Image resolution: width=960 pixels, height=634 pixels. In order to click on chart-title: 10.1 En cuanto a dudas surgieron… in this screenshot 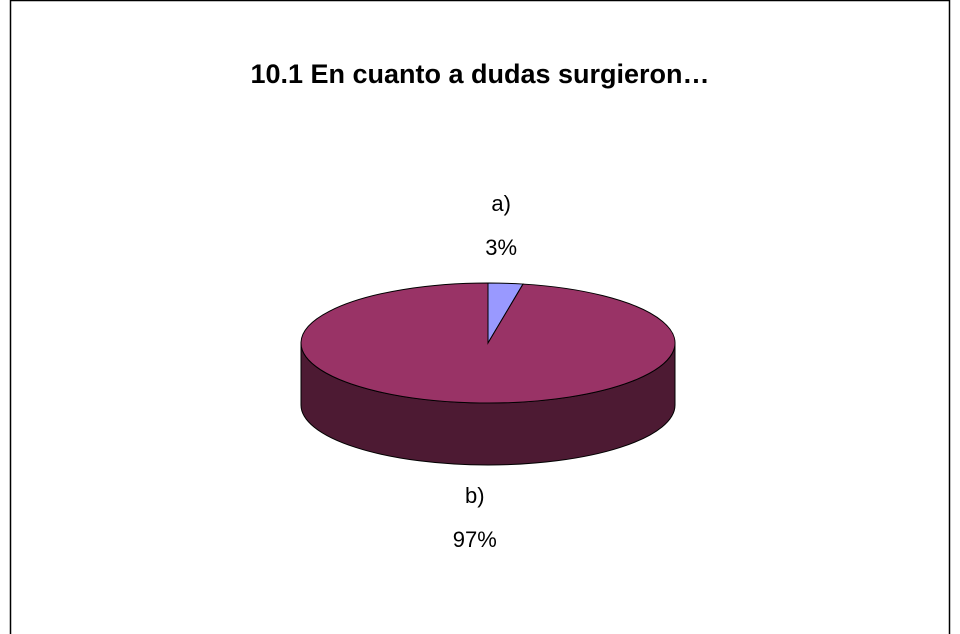, I will do `click(479, 74)`.